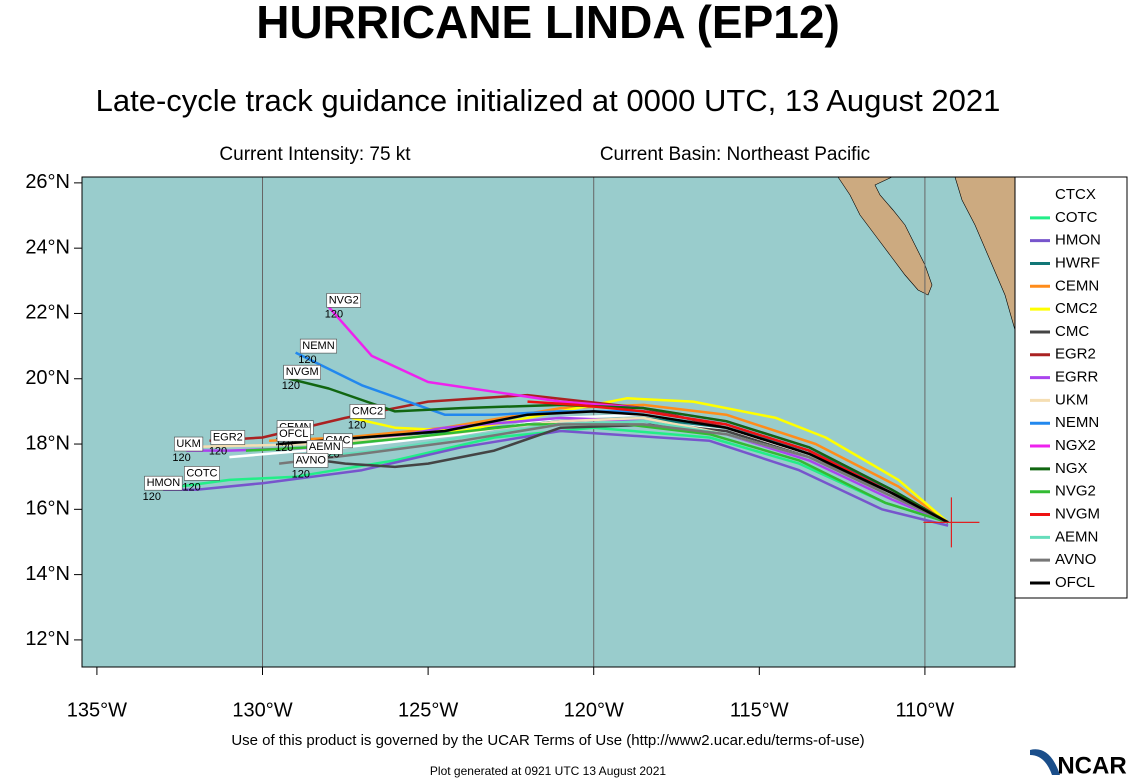 The width and height of the screenshot is (1128, 780). Describe the element at coordinates (1071, 468) in the screenshot. I see `legend-label: NGX` at that location.